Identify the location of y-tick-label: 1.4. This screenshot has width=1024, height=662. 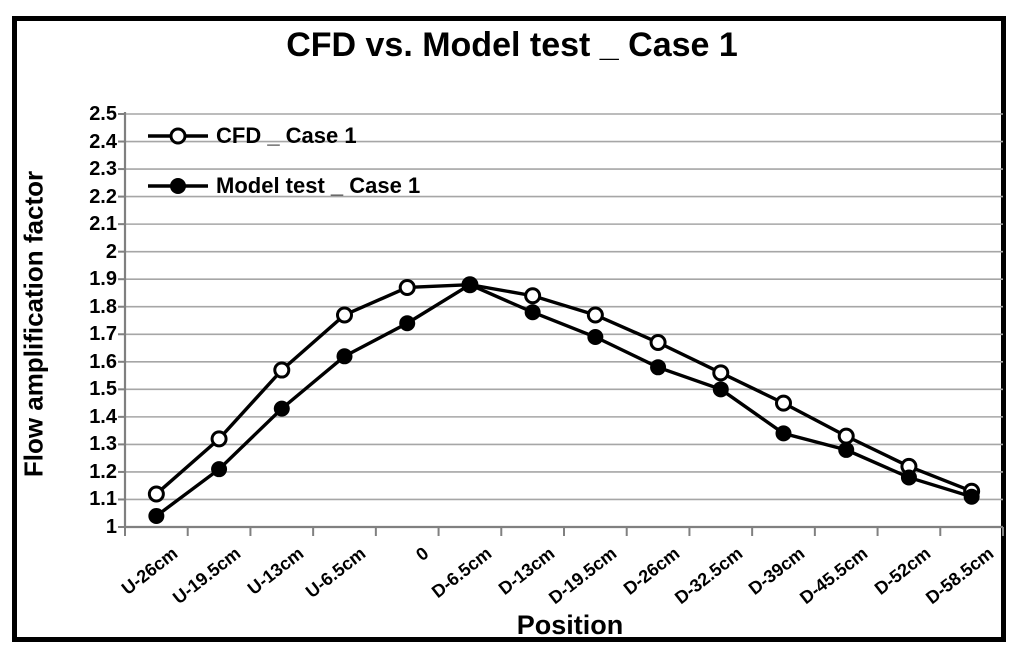
(103, 416).